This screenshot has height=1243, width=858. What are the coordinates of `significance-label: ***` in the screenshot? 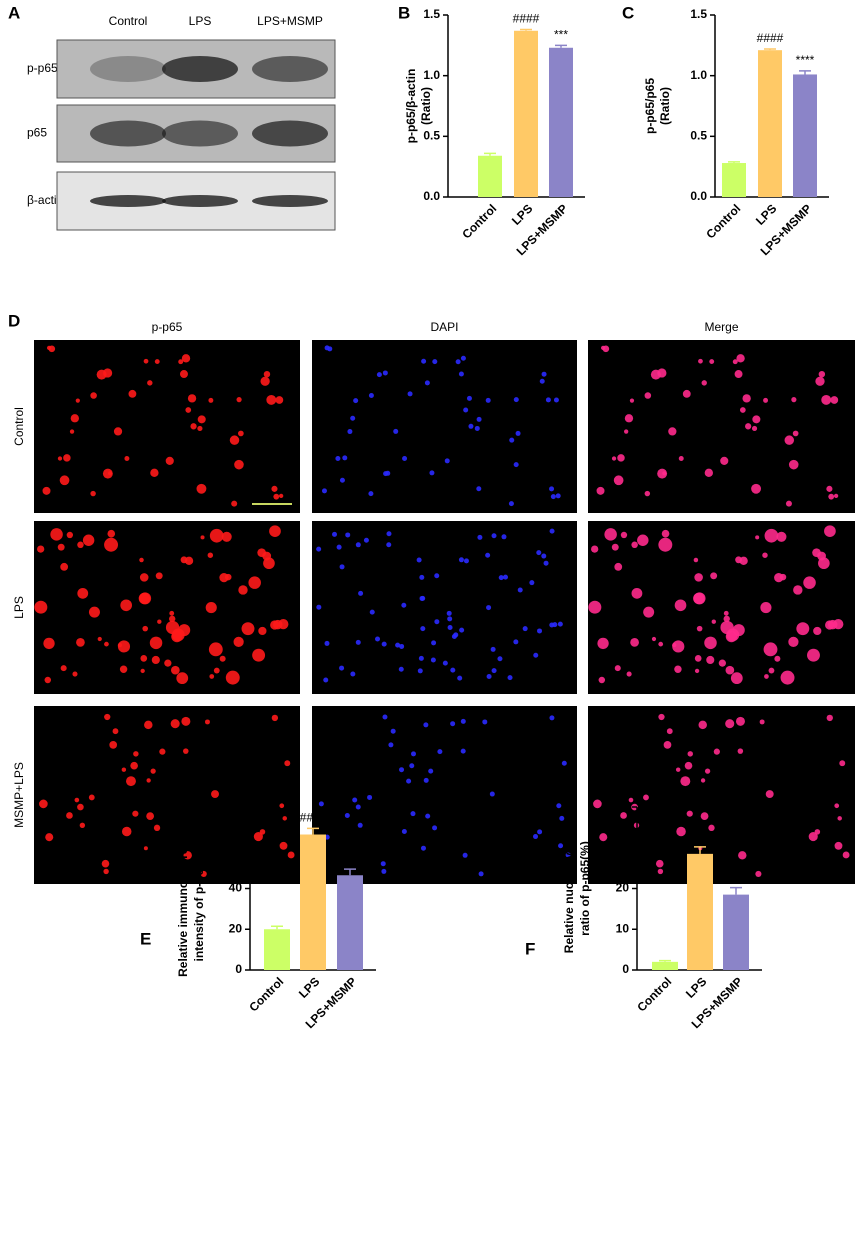 It's located at (736, 877).